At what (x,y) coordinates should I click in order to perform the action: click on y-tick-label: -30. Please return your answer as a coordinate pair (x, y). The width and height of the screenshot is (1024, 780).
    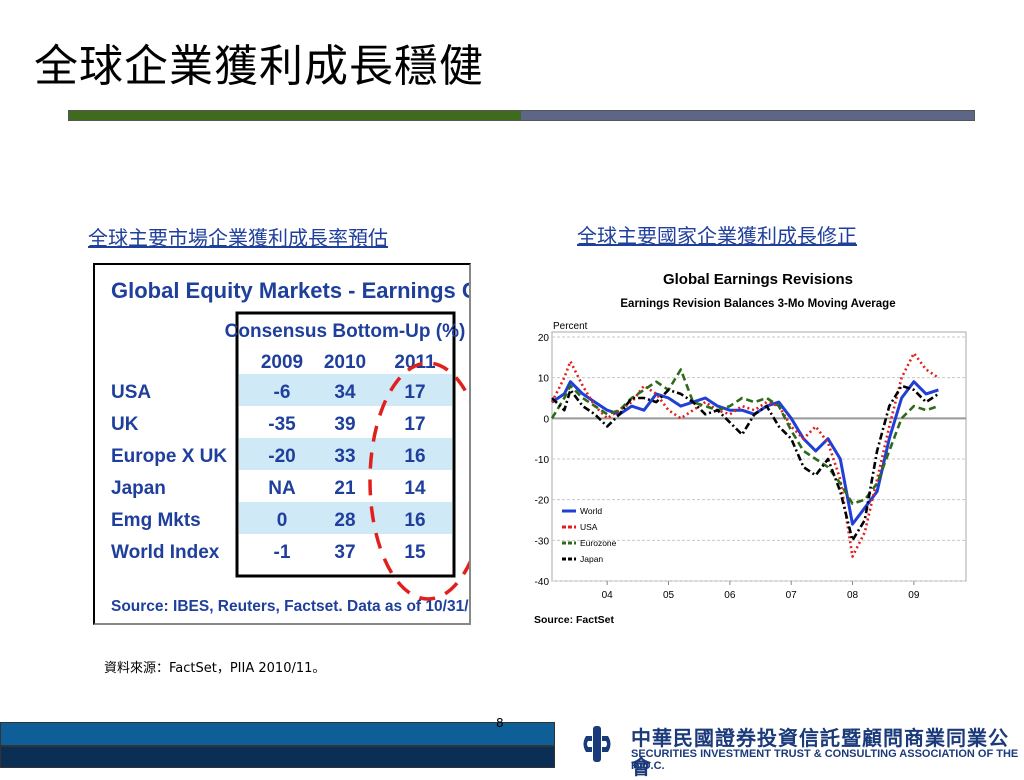
    Looking at the image, I should click on (542, 541).